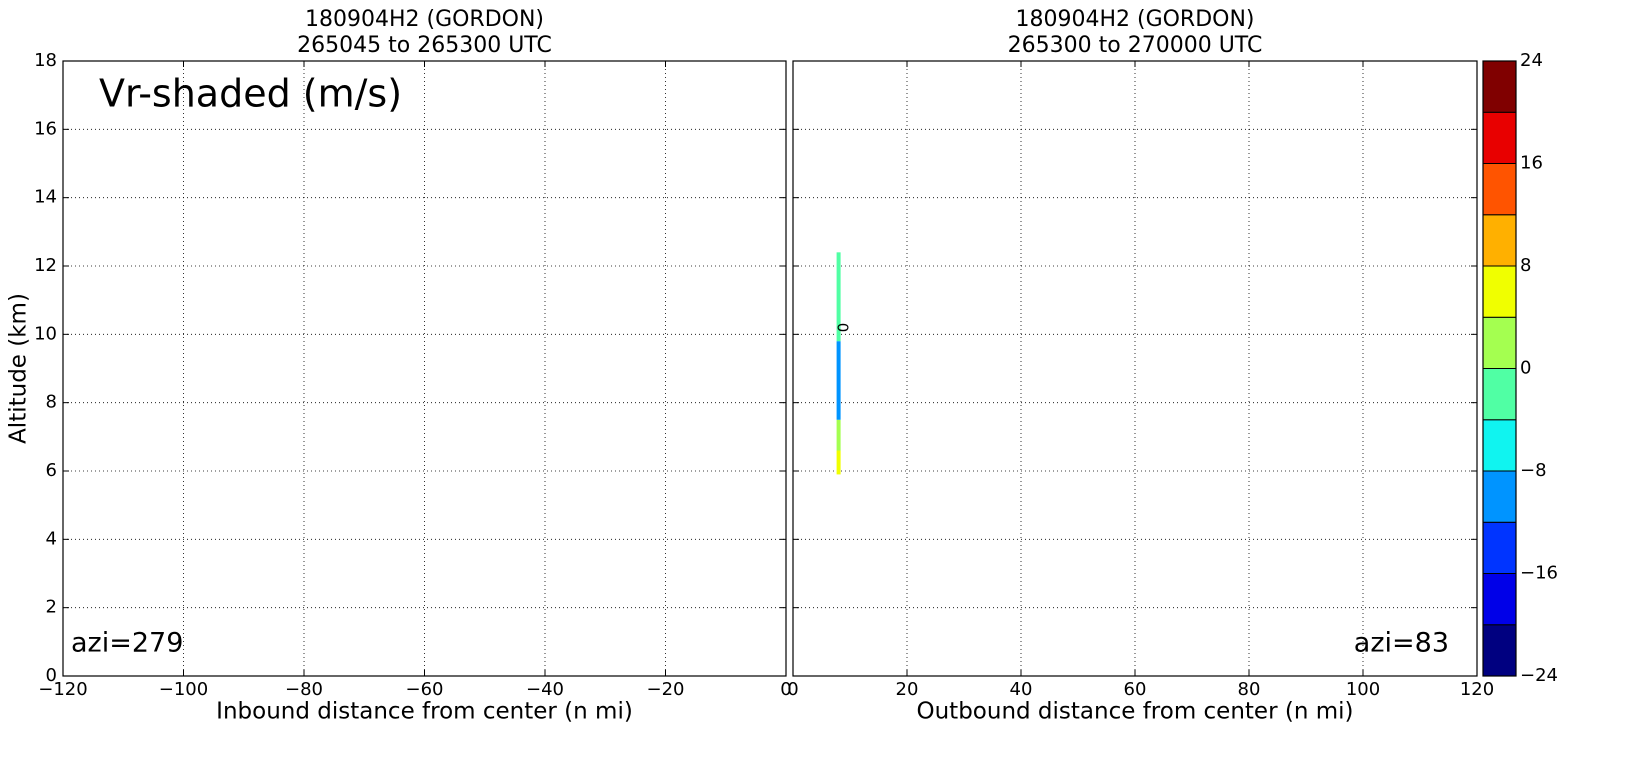 This screenshot has height=762, width=1630. Describe the element at coordinates (1531, 163) in the screenshot. I see `colorbar-tick-label: 16` at that location.